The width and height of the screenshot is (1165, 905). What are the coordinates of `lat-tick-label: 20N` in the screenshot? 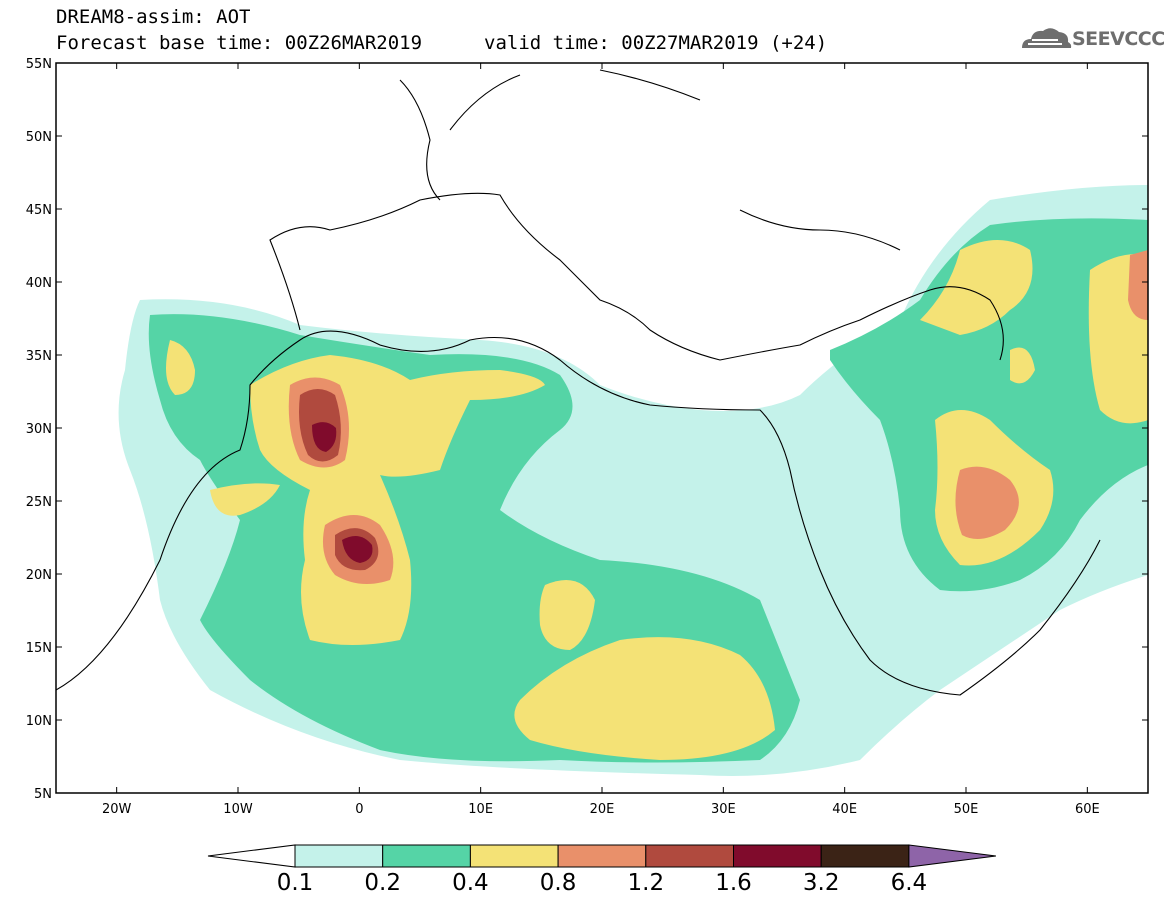 It's located at (39, 575).